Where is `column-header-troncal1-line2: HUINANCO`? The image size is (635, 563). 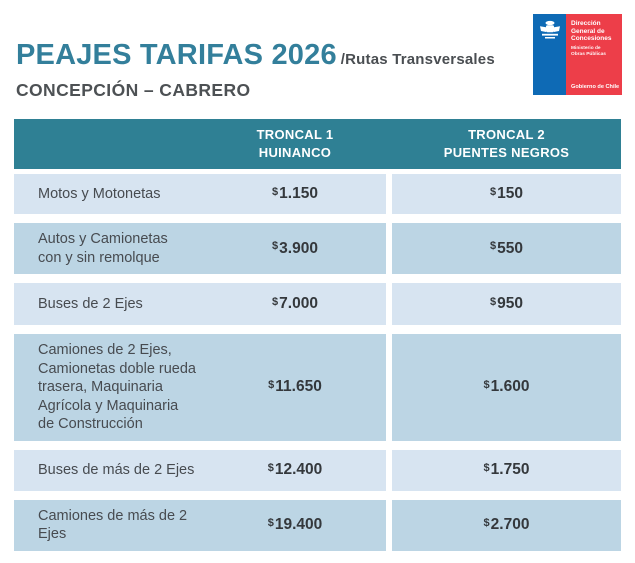 column-header-troncal1-line2: HUINANCO is located at coordinates (295, 152).